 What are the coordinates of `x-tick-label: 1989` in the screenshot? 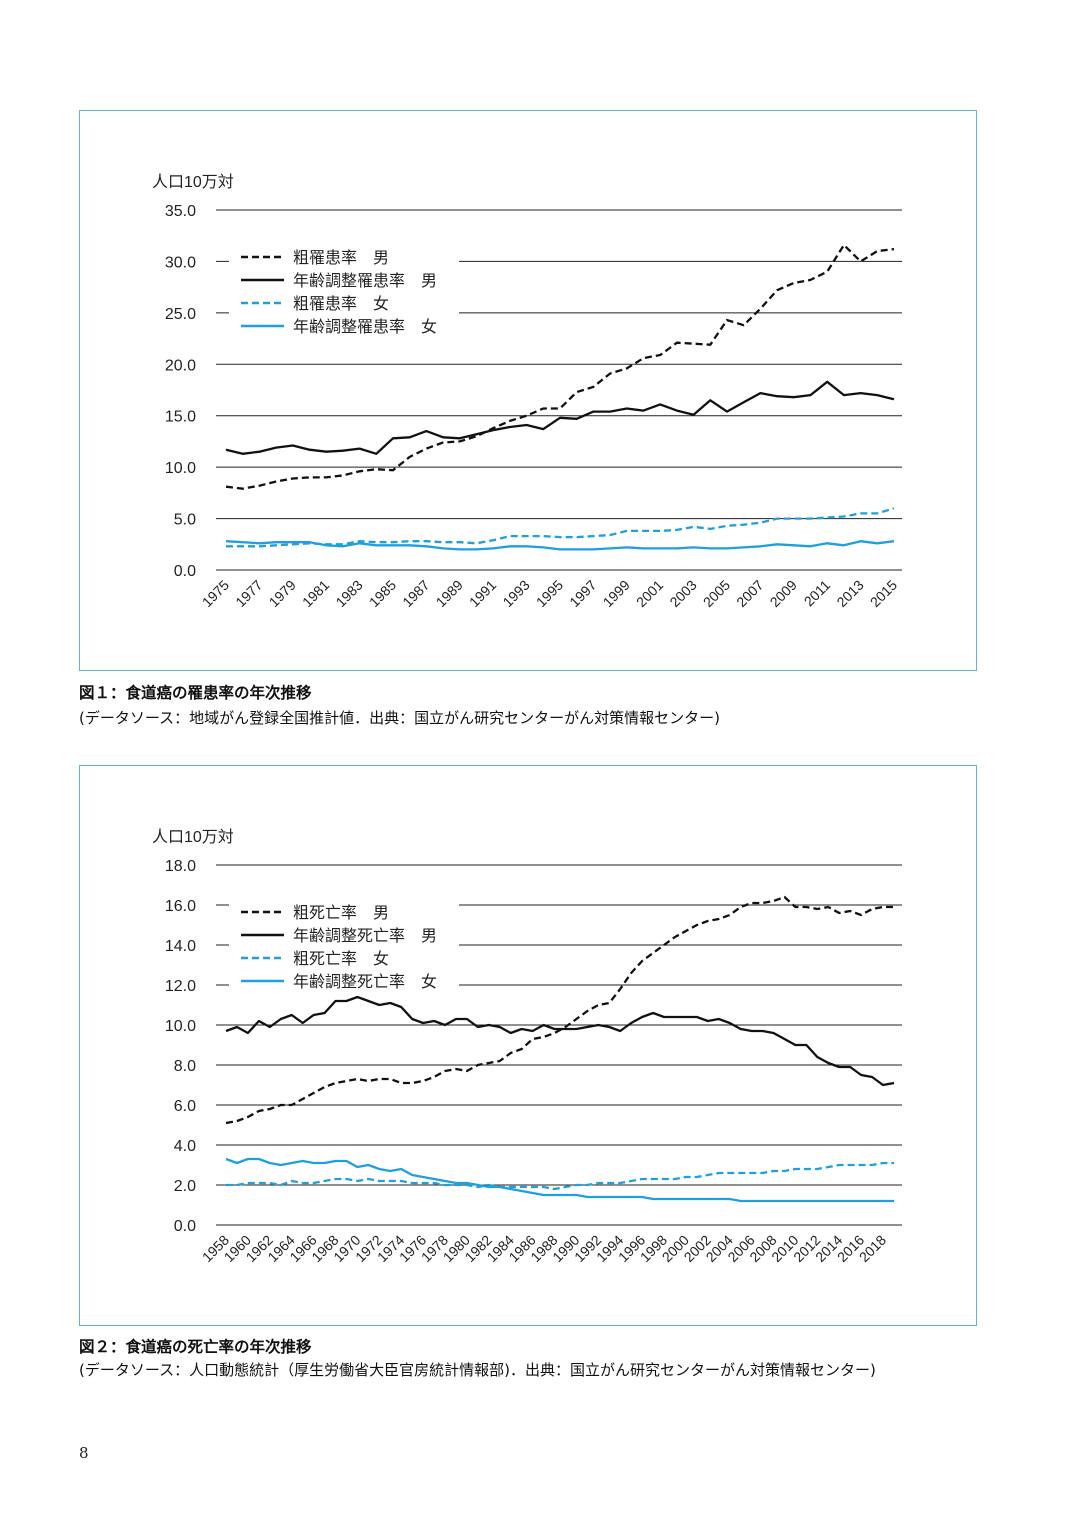 It's located at (449, 593).